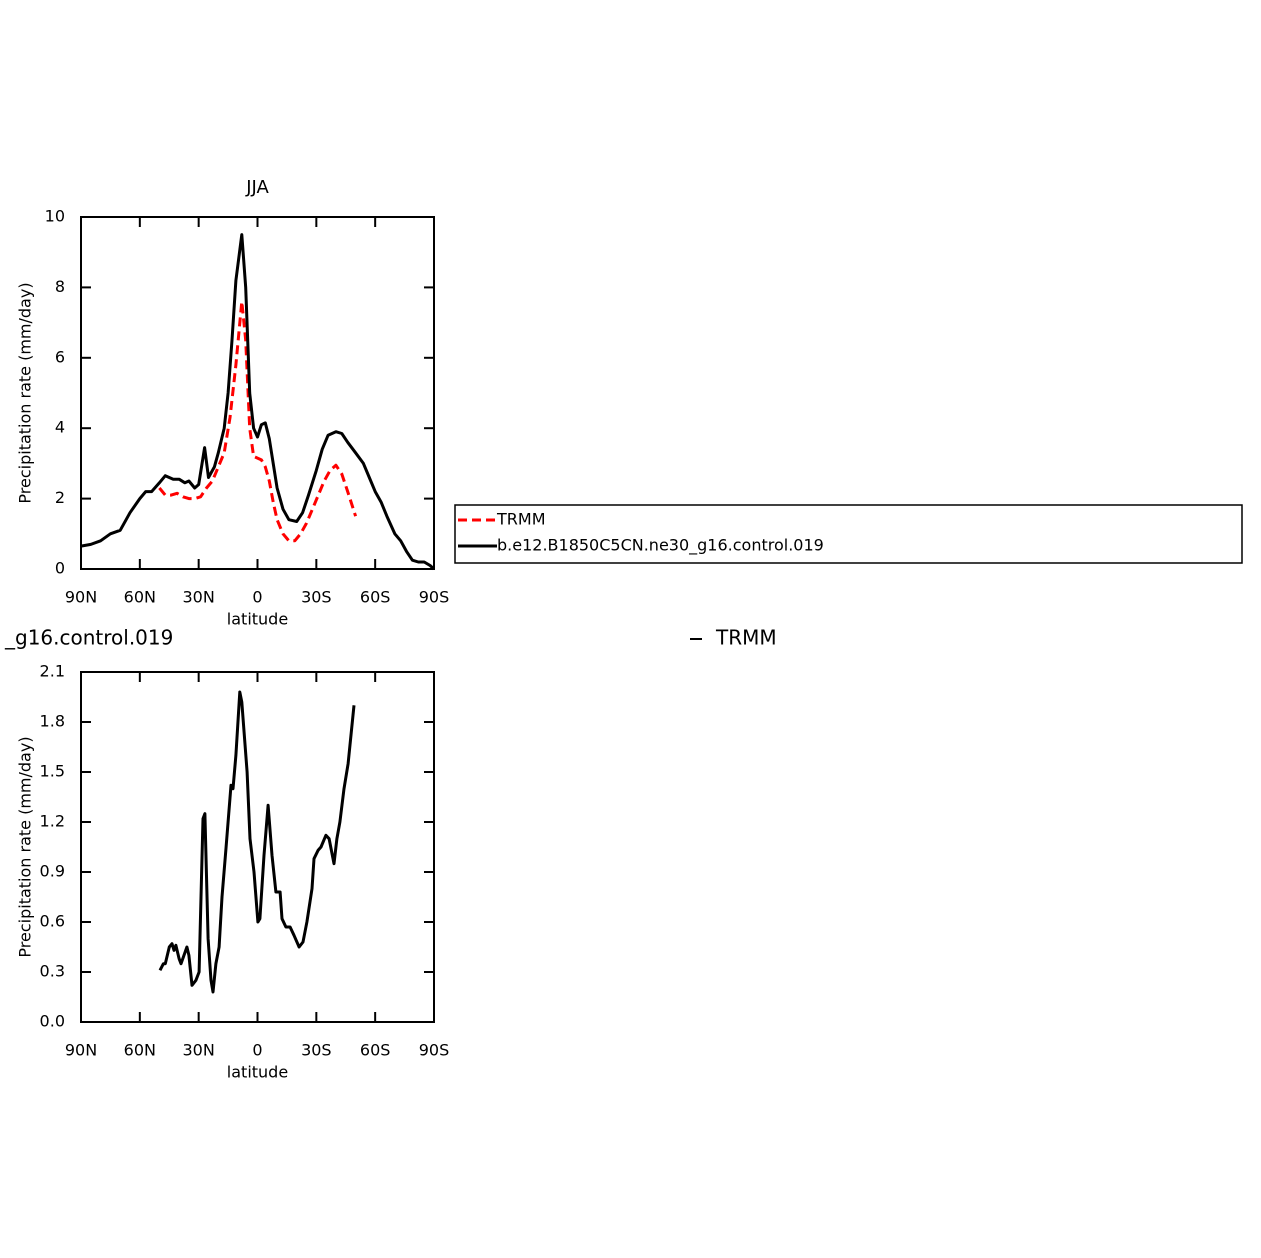 This screenshot has height=1258, width=1261. I want to click on y-tick-label: 4, so click(60, 427).